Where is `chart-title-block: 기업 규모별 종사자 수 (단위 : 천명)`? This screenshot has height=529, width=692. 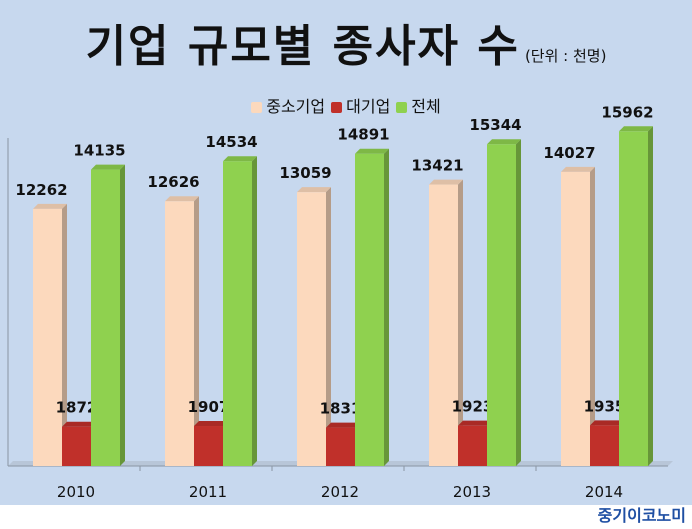 chart-title-block: 기업 규모별 종사자 수 (단위 : 천명) is located at coordinates (346, 42).